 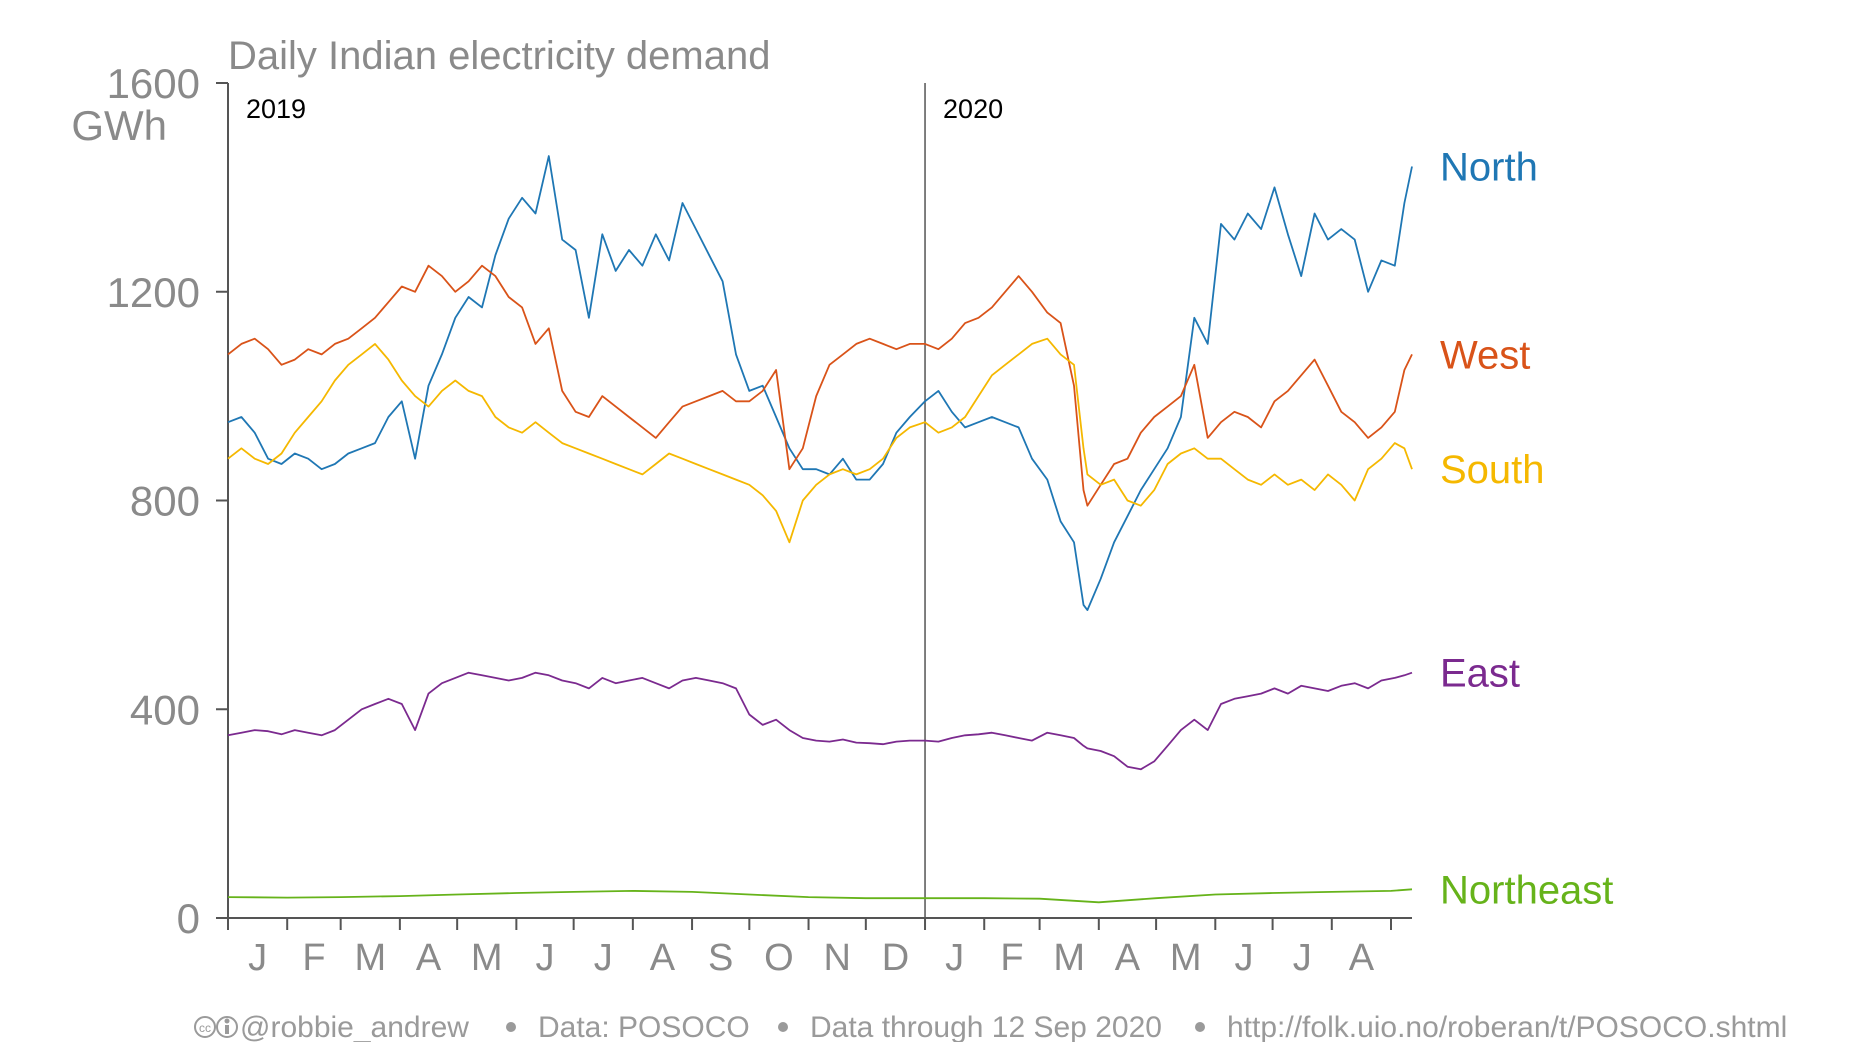 I want to click on y-tick-label: 0, so click(x=188, y=918).